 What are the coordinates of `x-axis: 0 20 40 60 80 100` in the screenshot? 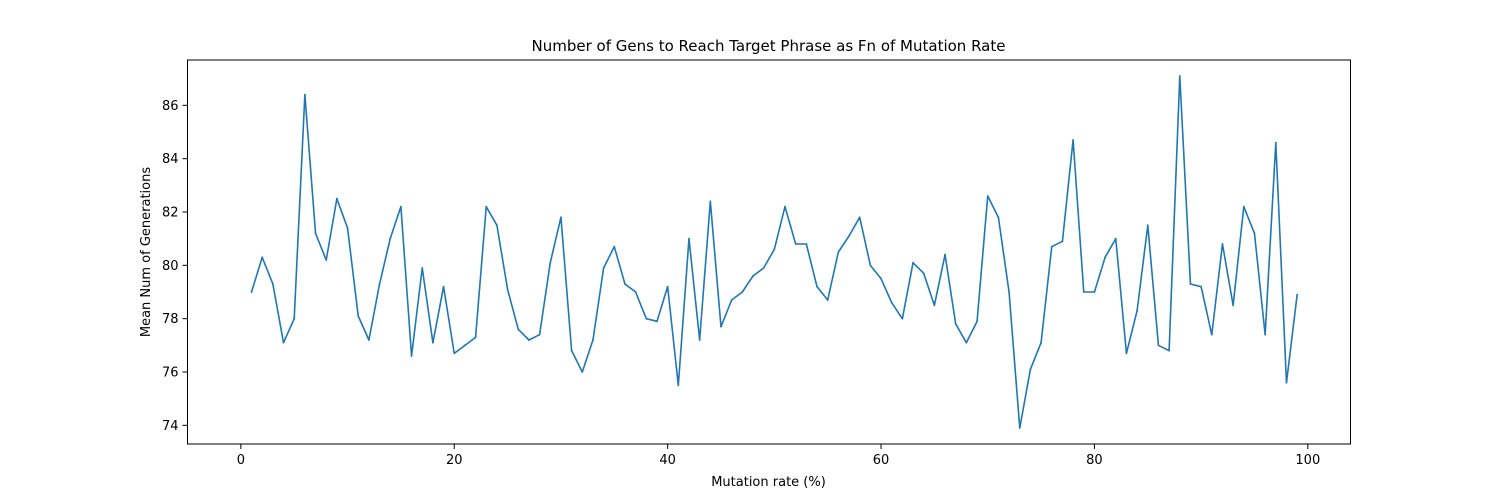 It's located at (778, 456).